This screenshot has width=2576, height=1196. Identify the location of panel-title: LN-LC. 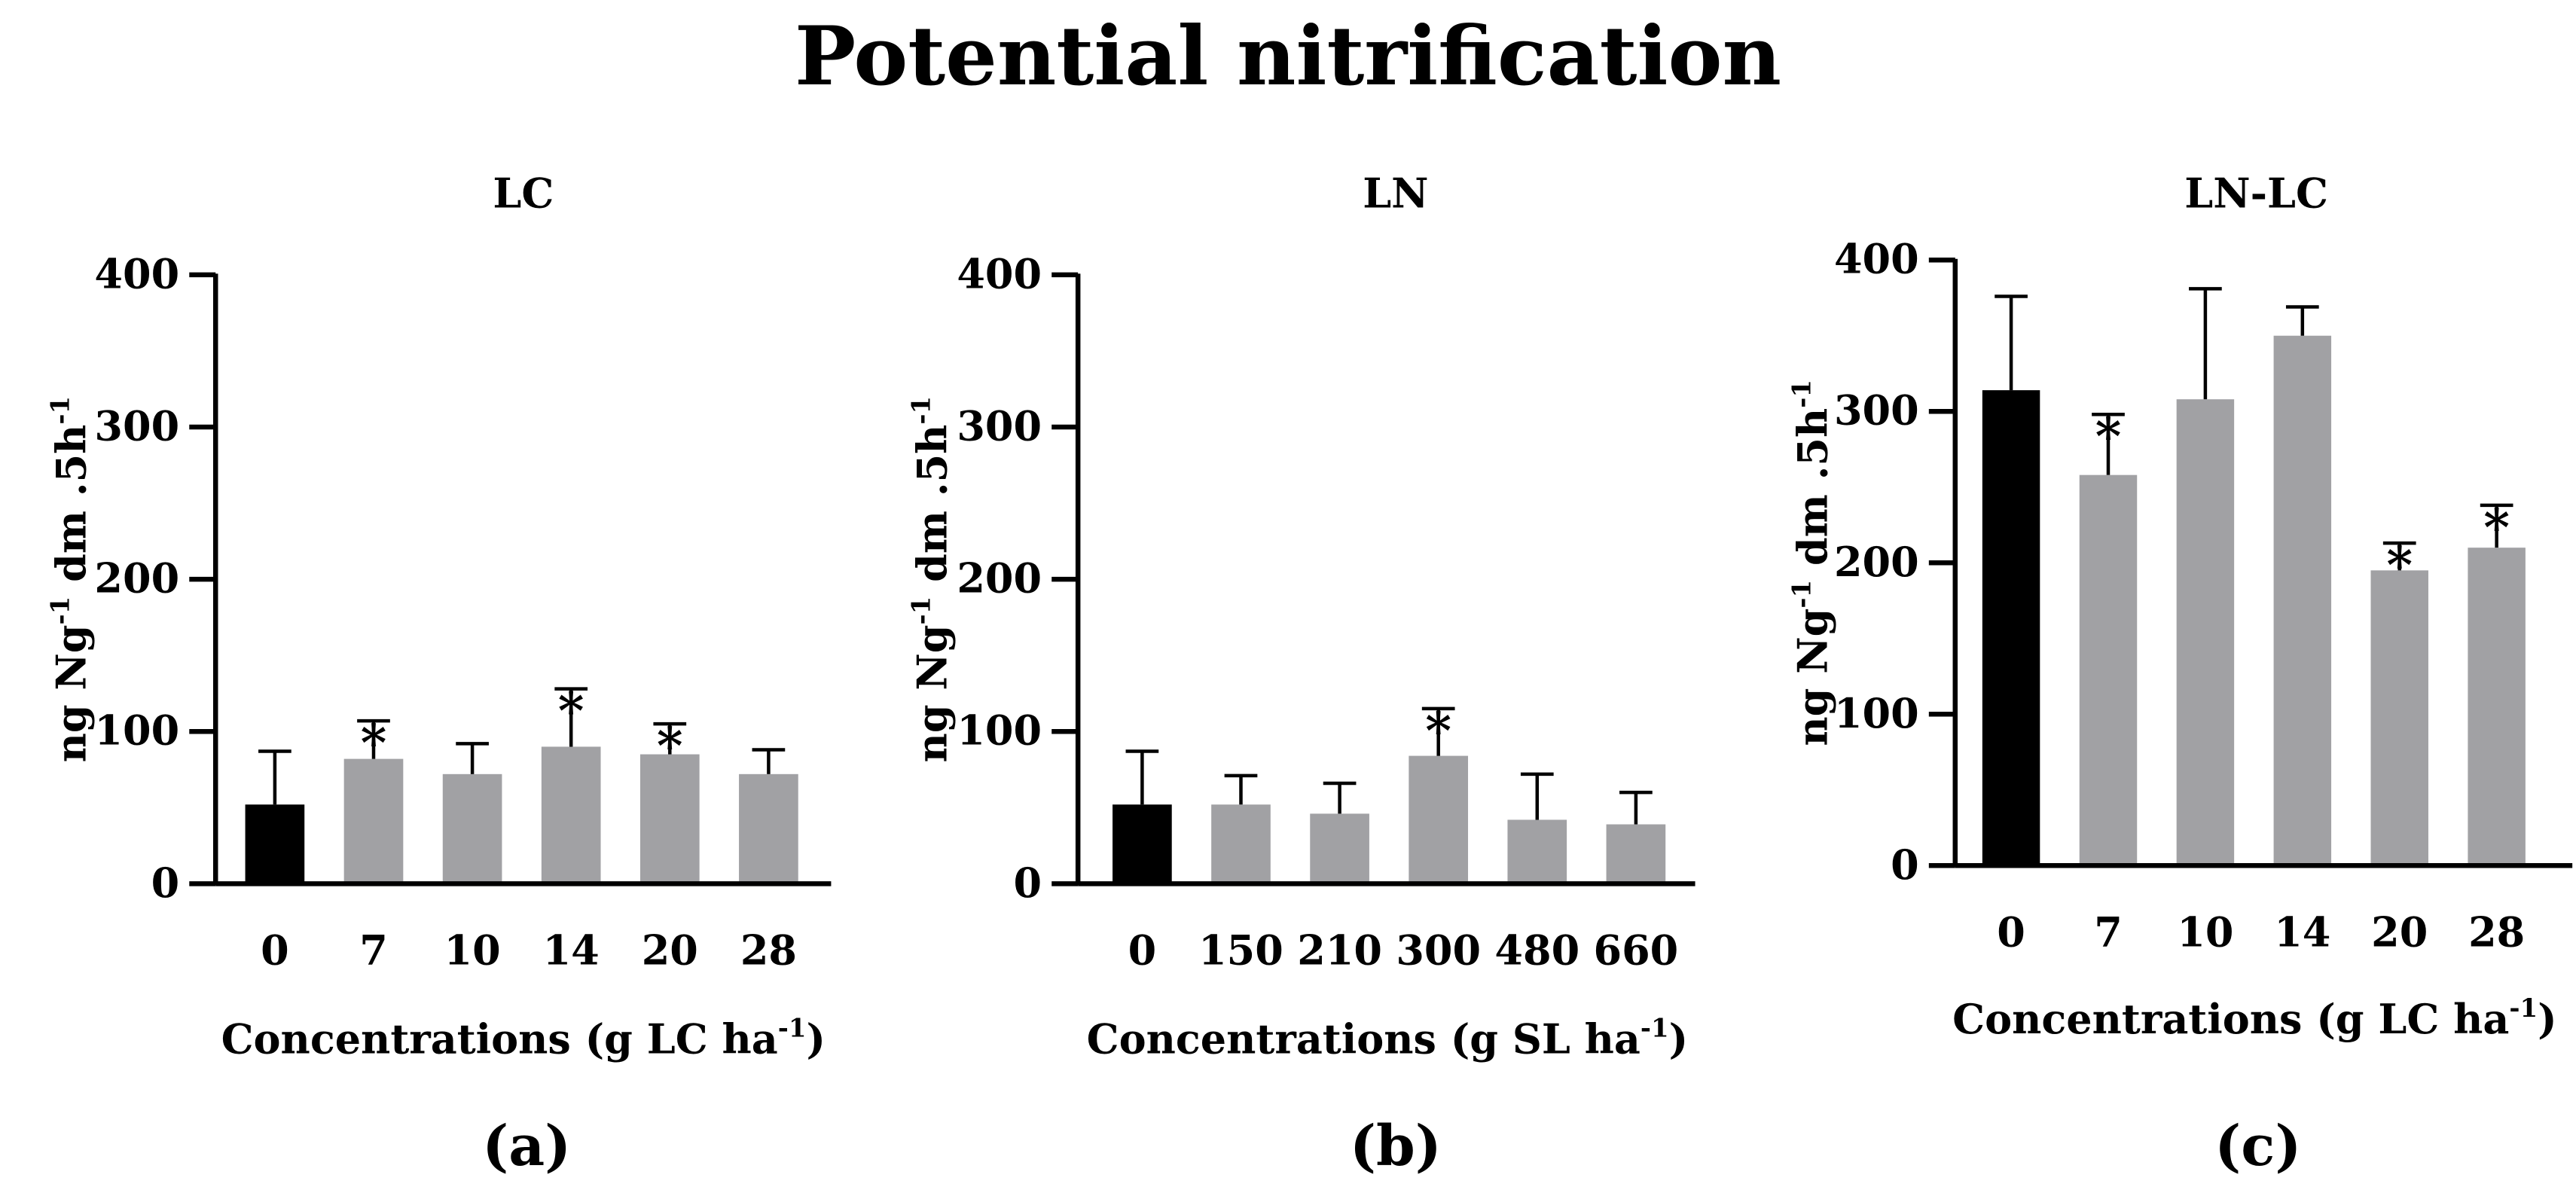
(2256, 193).